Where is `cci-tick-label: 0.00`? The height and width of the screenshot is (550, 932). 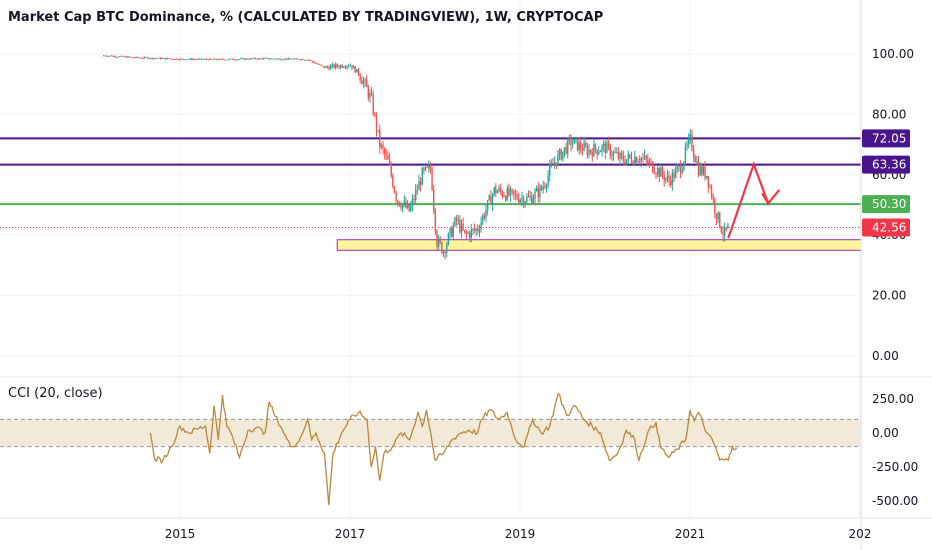
cci-tick-label: 0.00 is located at coordinates (885, 433).